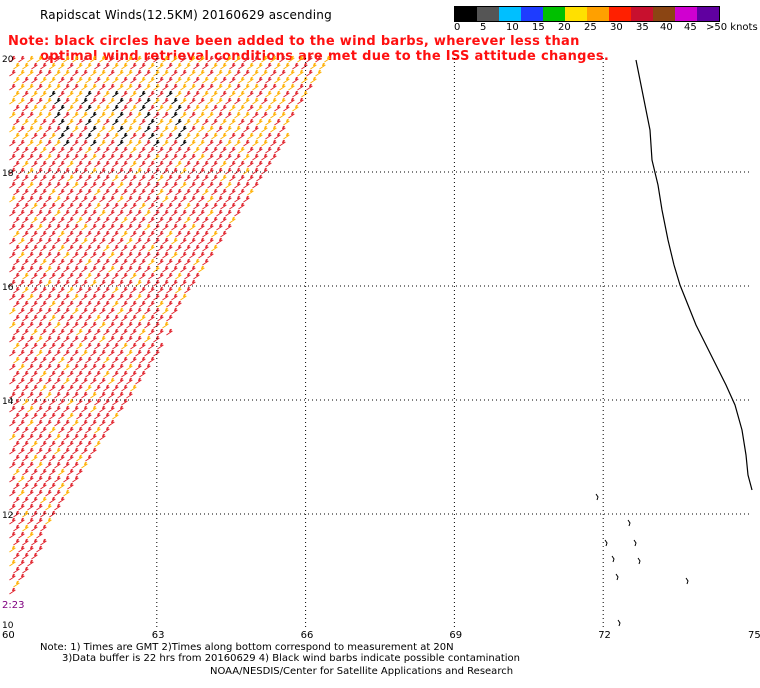 The image size is (760, 688). What do you see at coordinates (307, 635) in the screenshot?
I see `lon-tick-label: 66` at bounding box center [307, 635].